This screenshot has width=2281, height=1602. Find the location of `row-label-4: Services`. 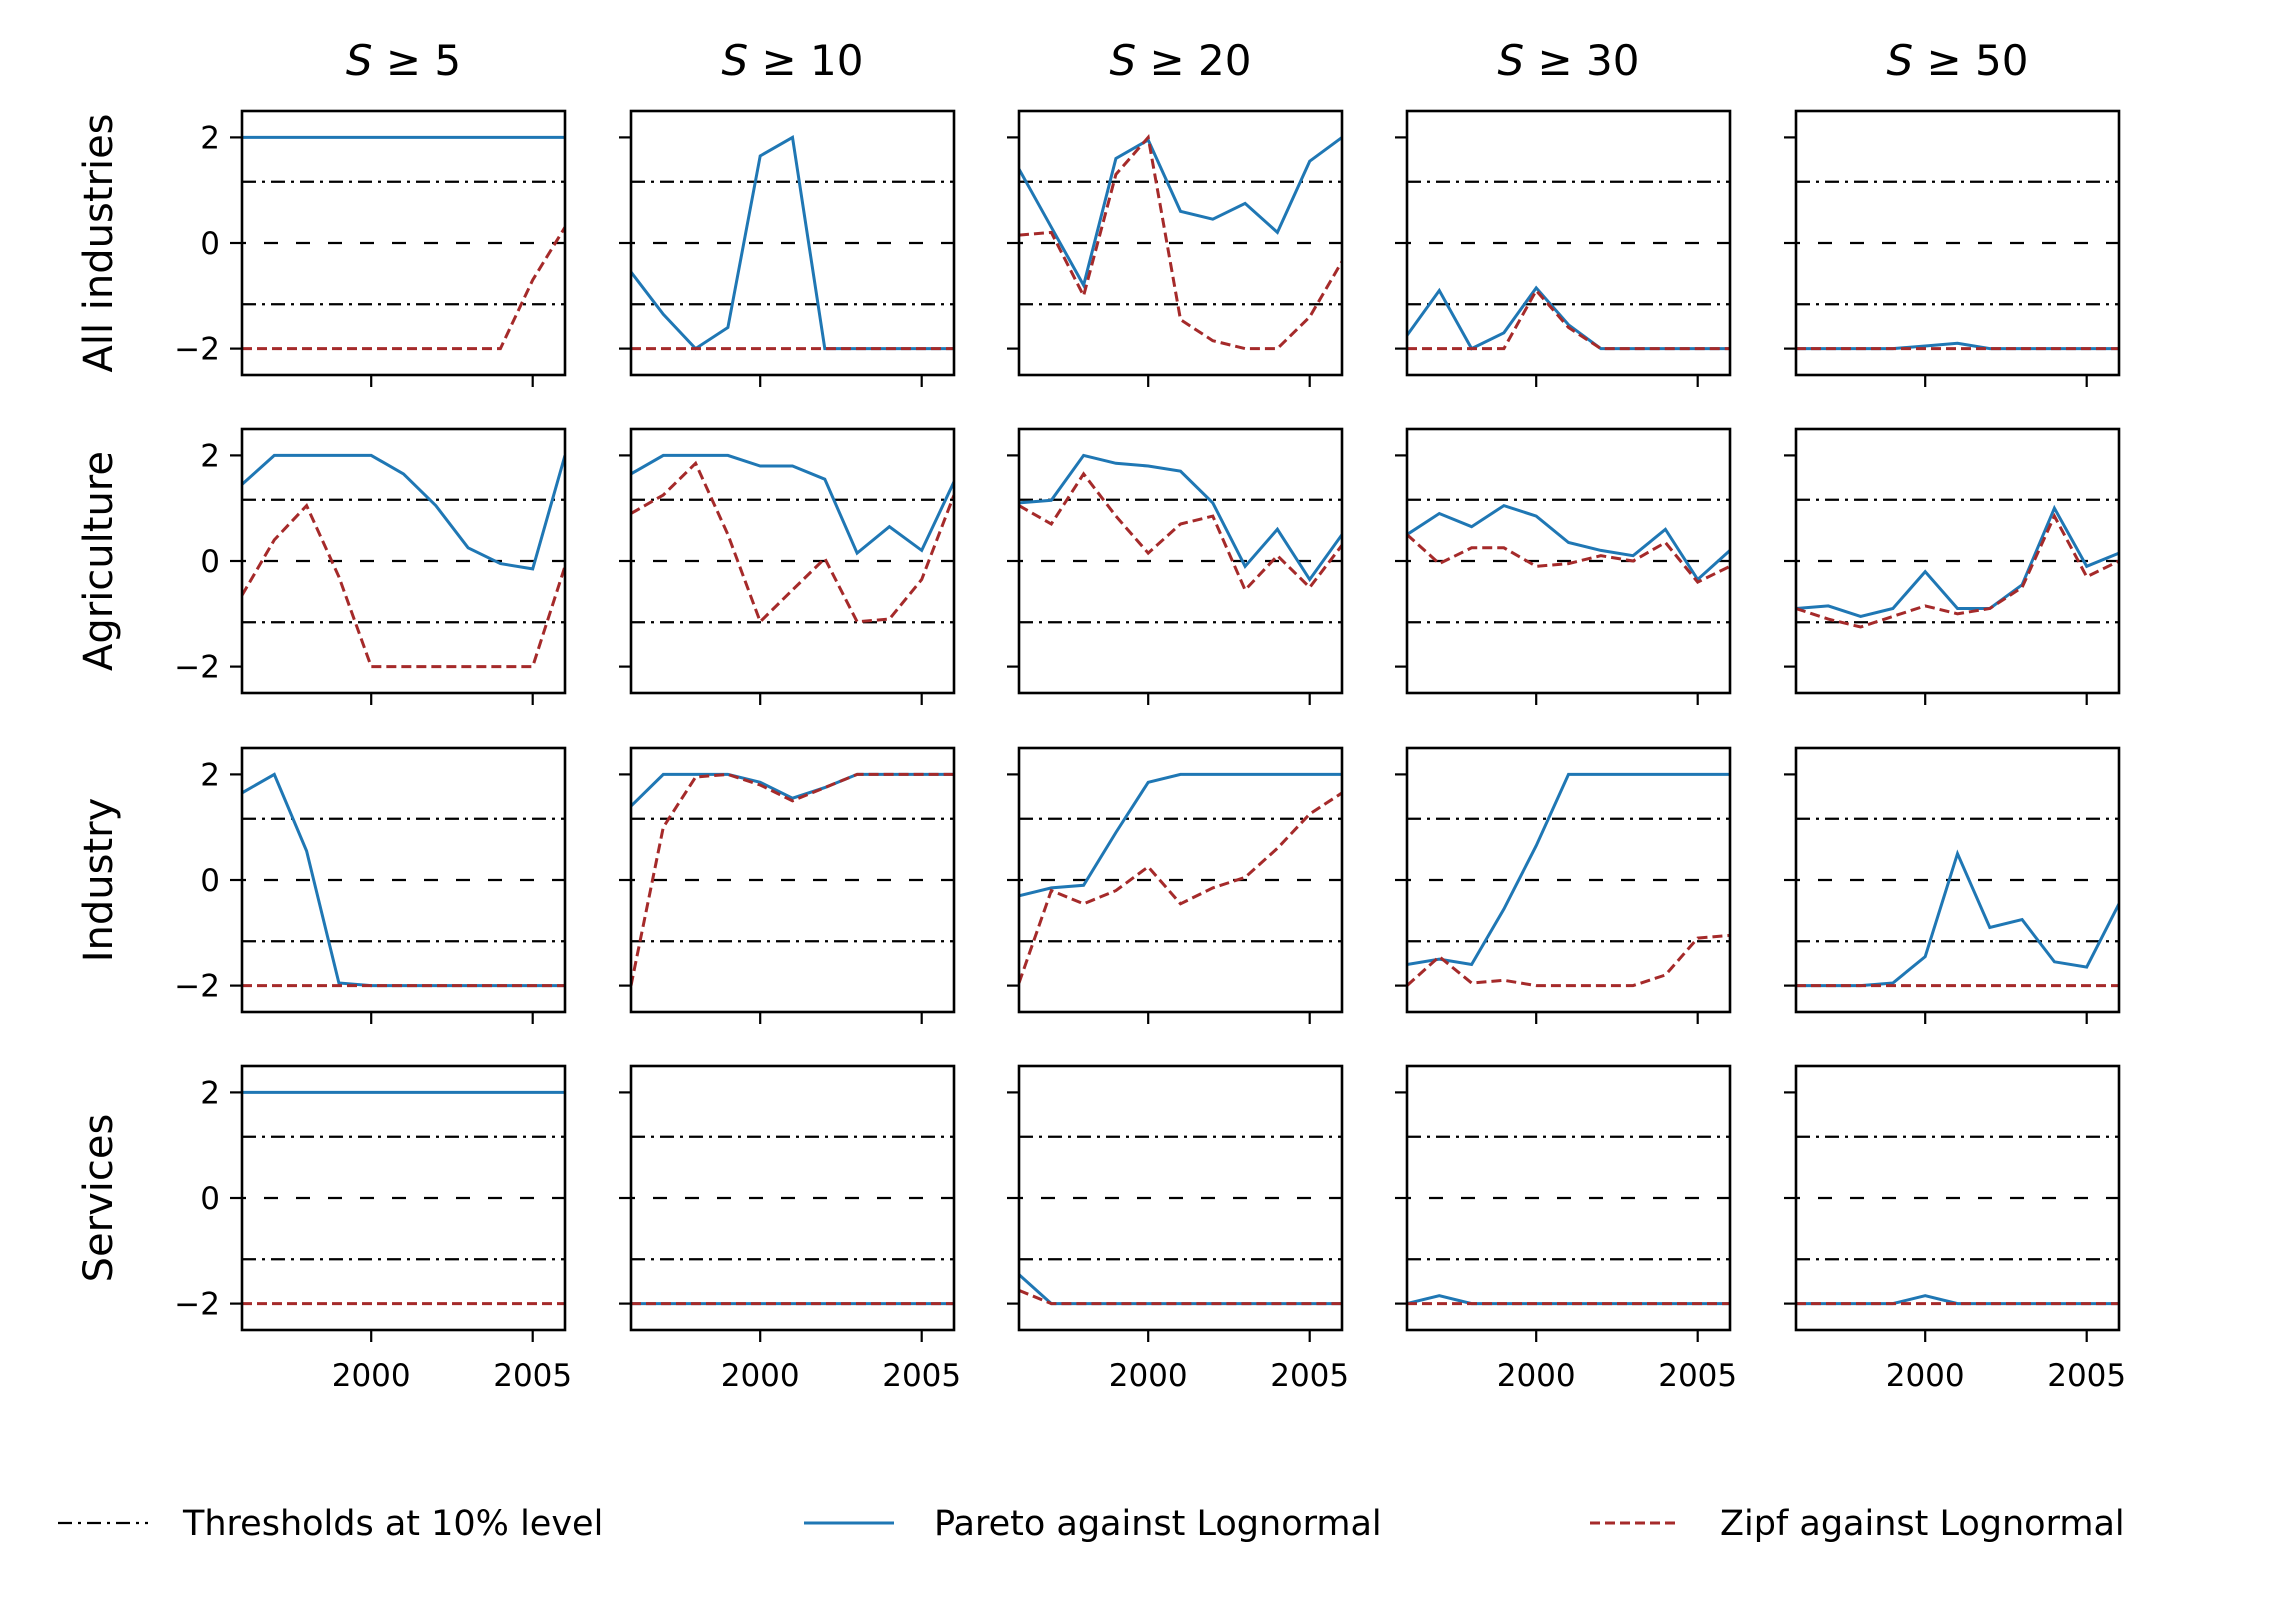

row-label-4: Services is located at coordinates (99, 1198).